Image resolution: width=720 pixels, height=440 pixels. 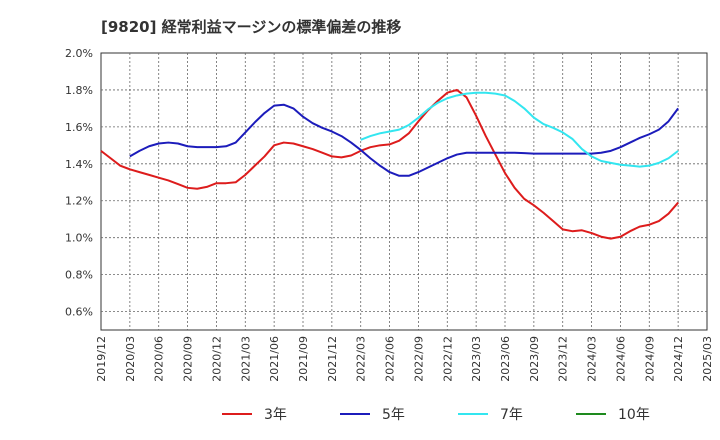 I want to click on x-tick-label: 2021/06, so click(x=274, y=359).